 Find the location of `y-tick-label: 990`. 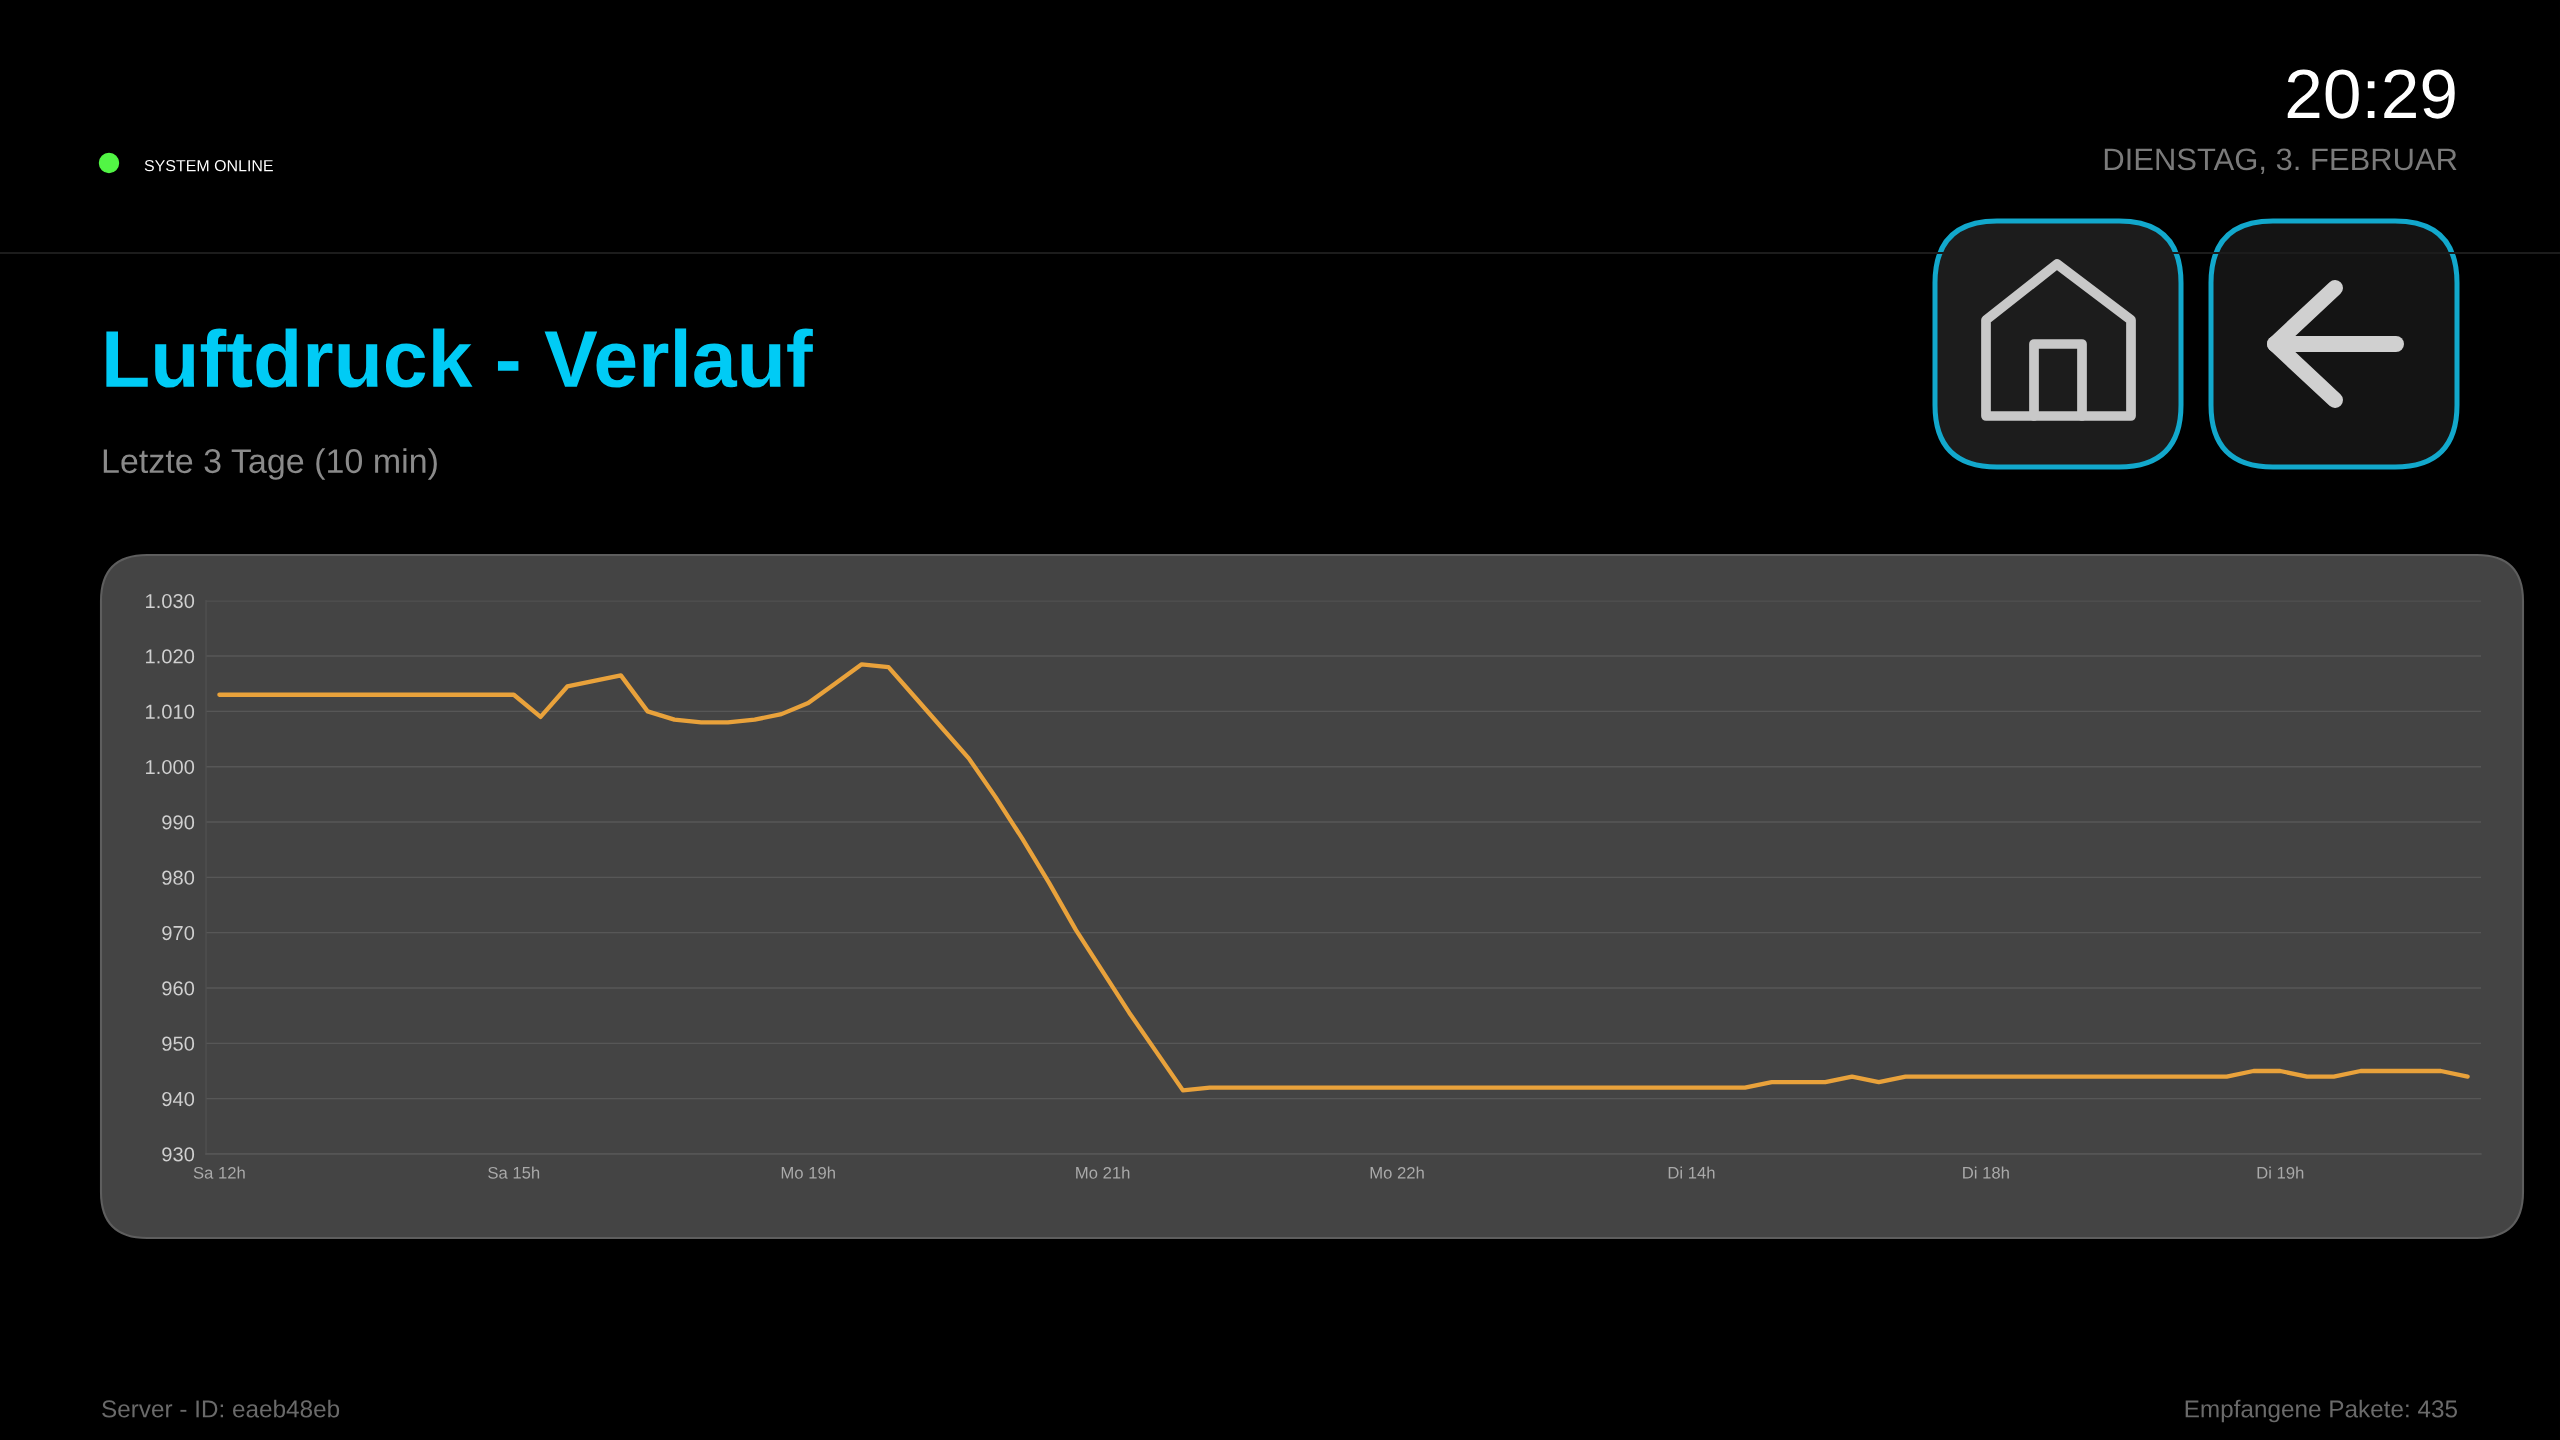

y-tick-label: 990 is located at coordinates (178, 822).